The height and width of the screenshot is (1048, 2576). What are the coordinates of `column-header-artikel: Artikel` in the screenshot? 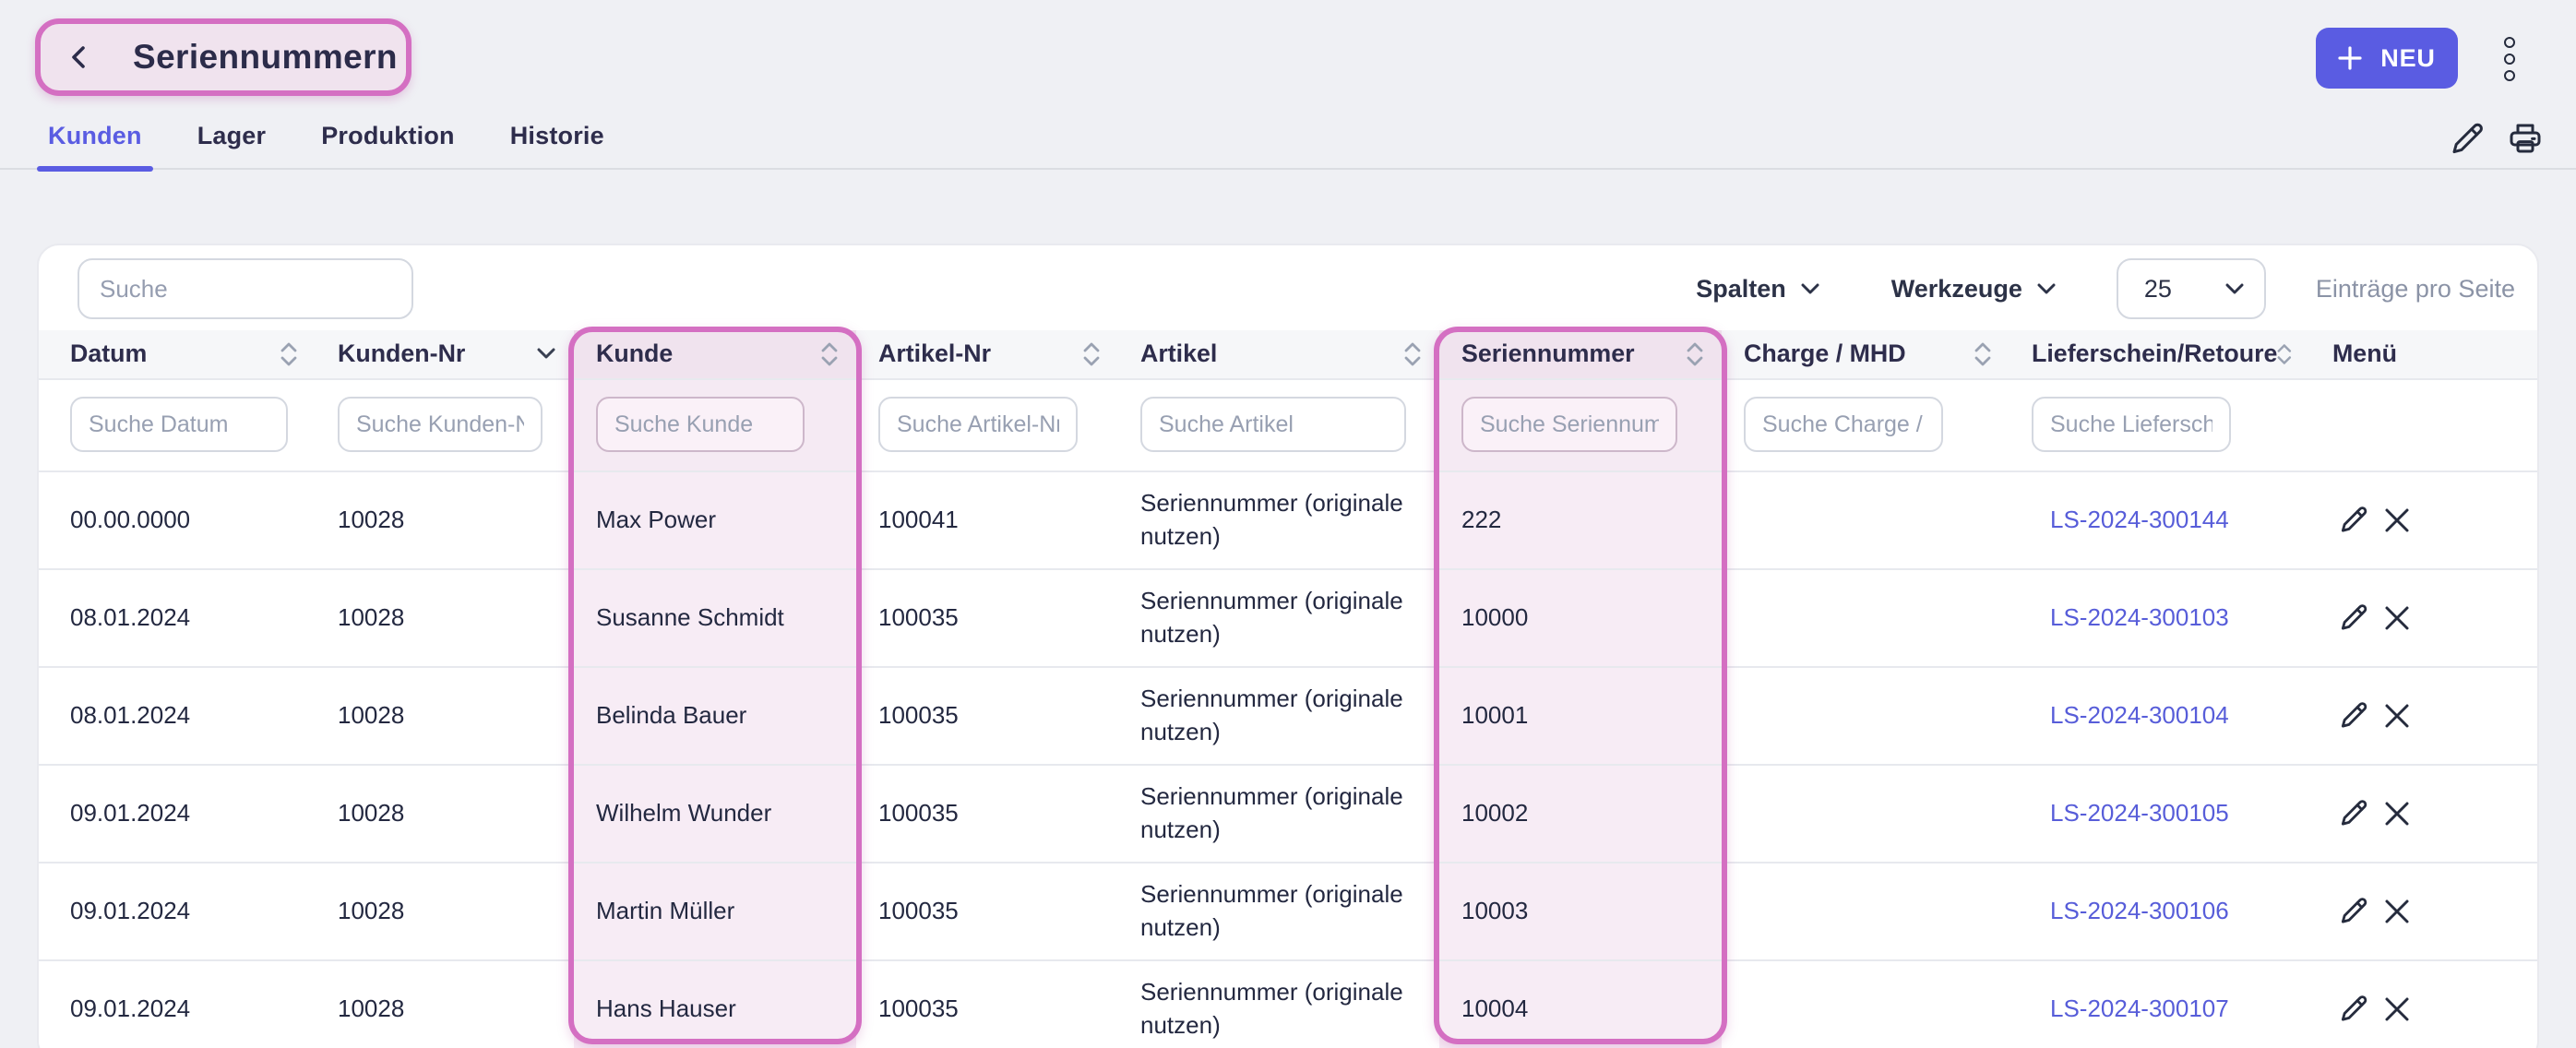 It's located at (1278, 354).